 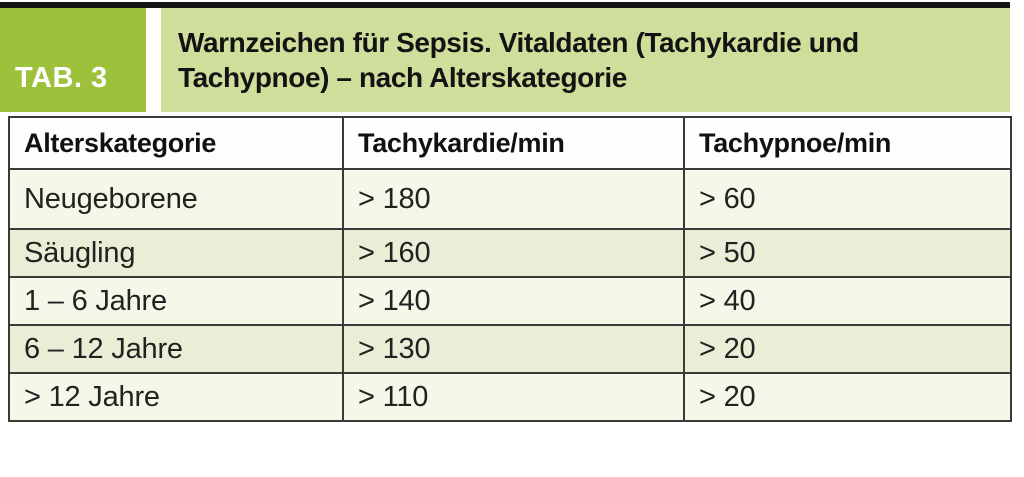 I want to click on table-row: > 12 Jahre > 110 > 20, so click(x=510, y=397).